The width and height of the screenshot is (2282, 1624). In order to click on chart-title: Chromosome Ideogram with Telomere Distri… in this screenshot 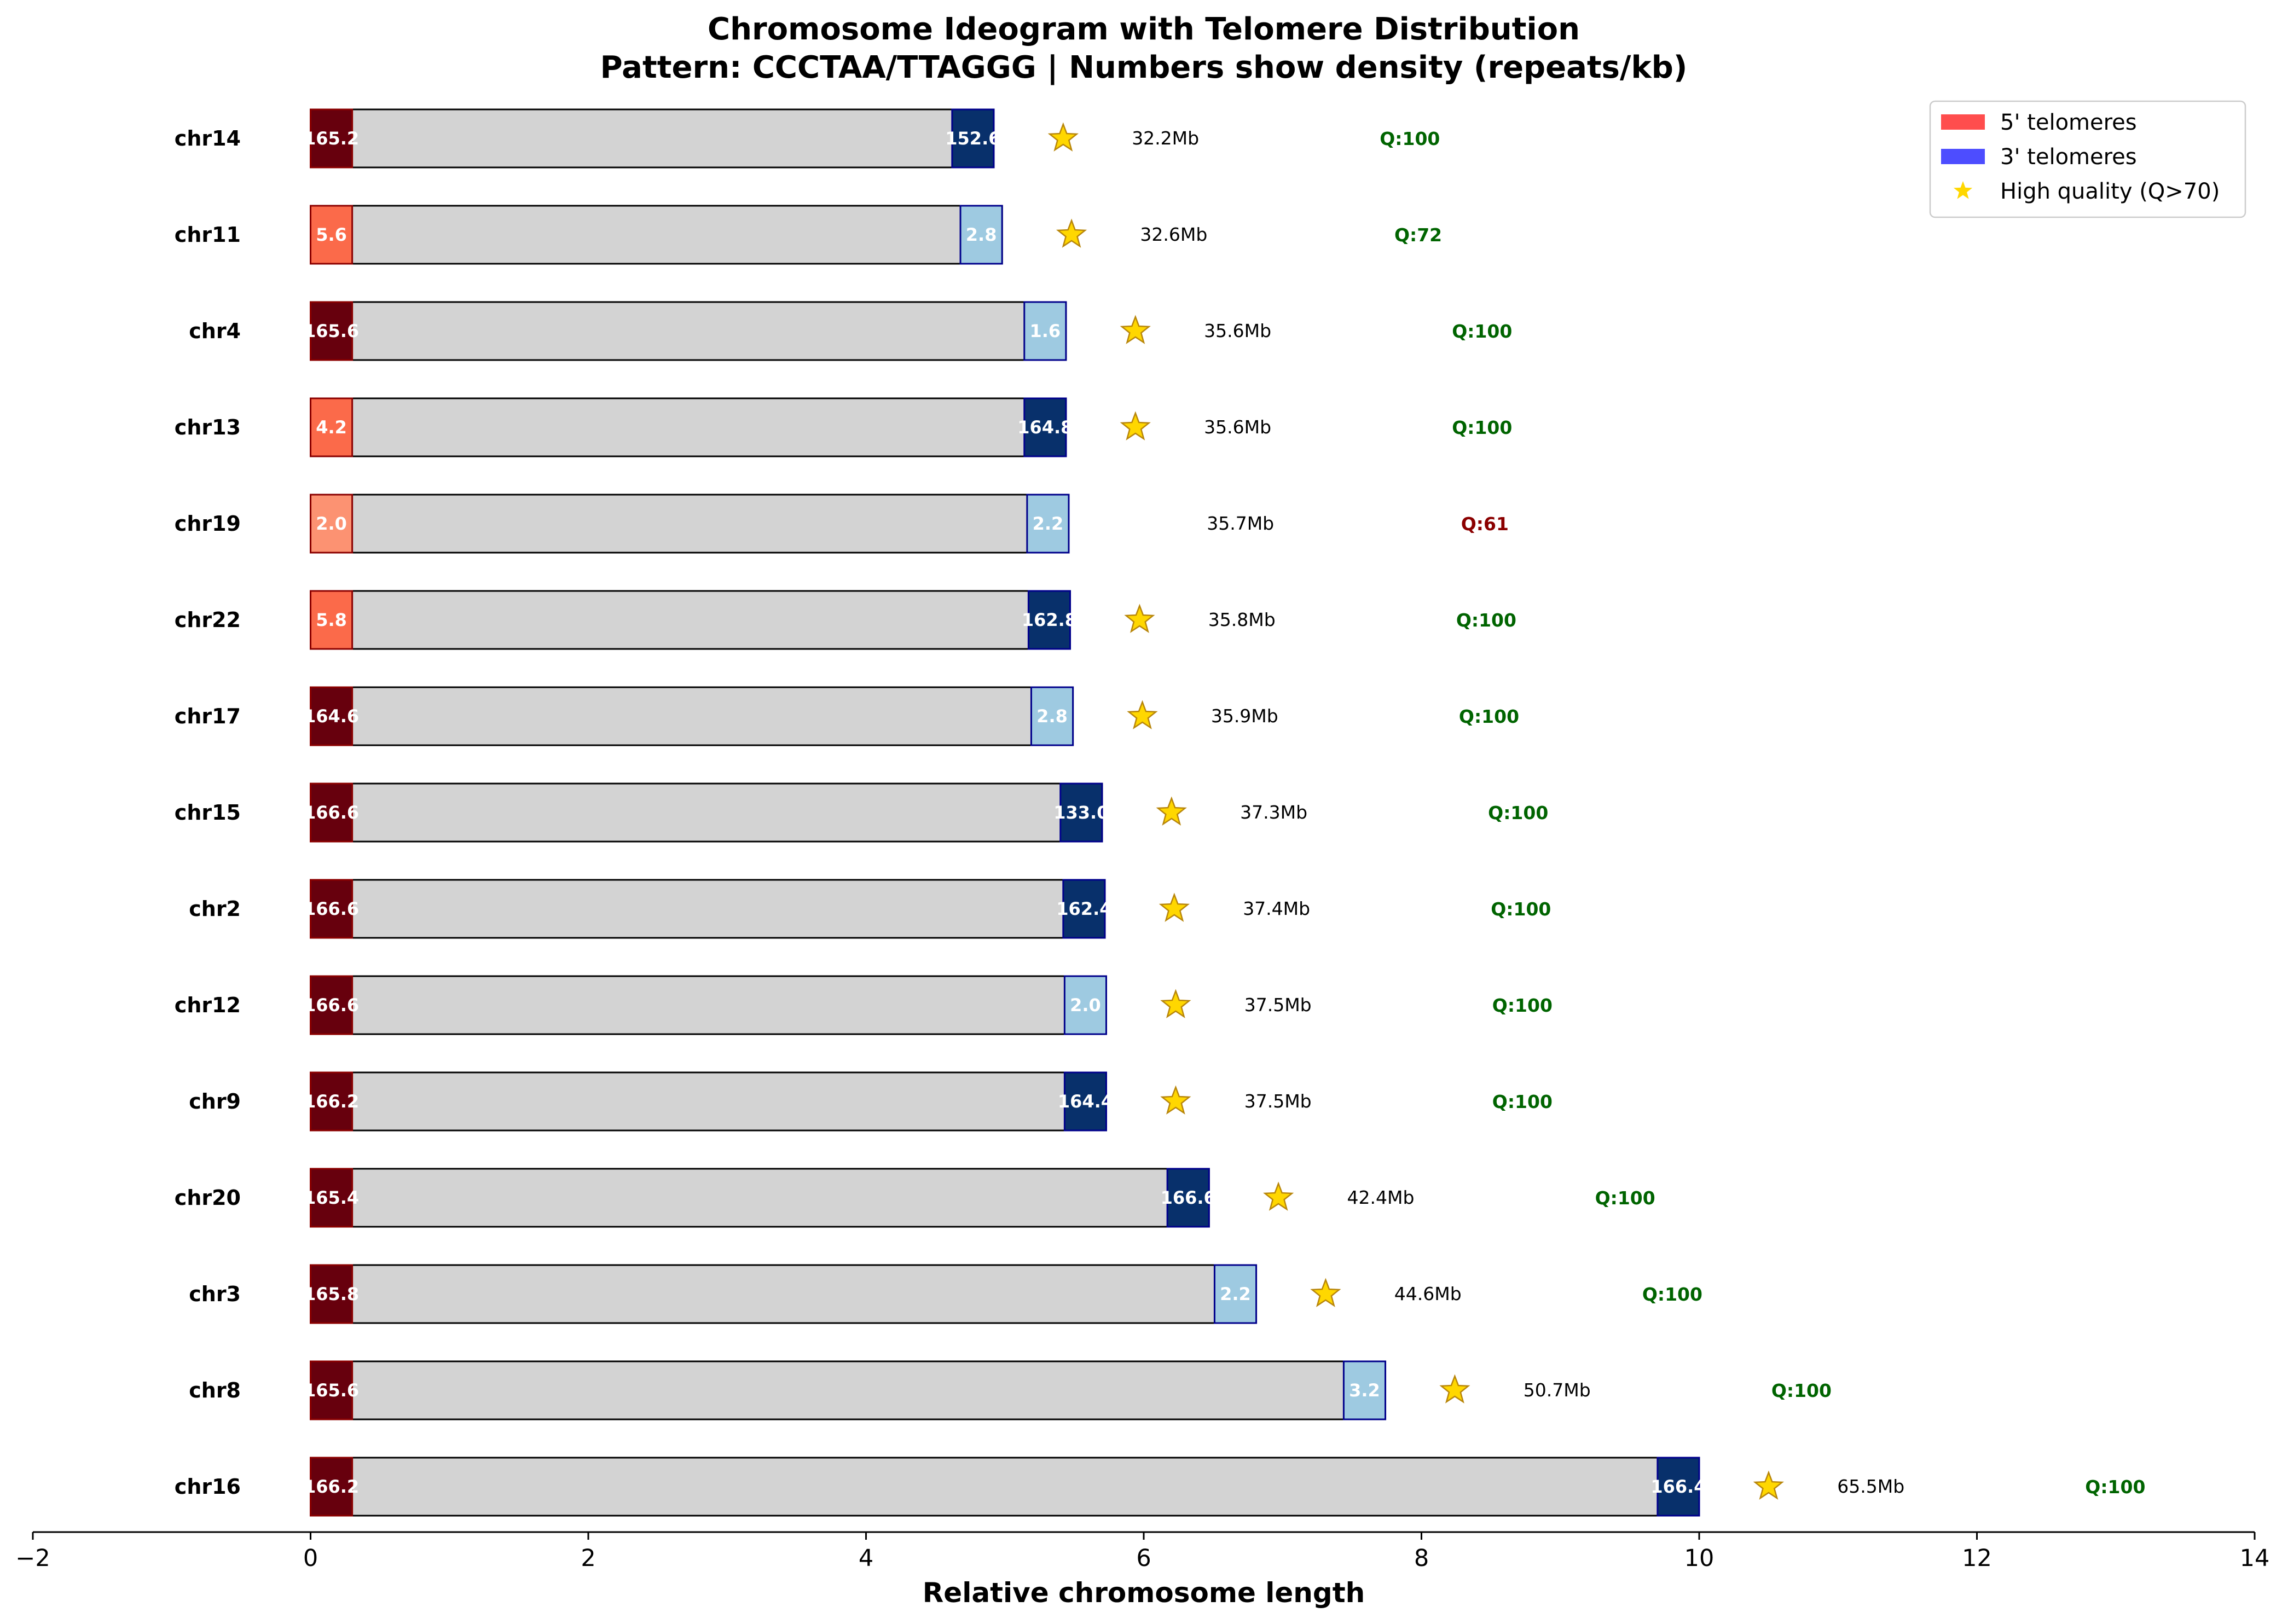, I will do `click(1144, 29)`.